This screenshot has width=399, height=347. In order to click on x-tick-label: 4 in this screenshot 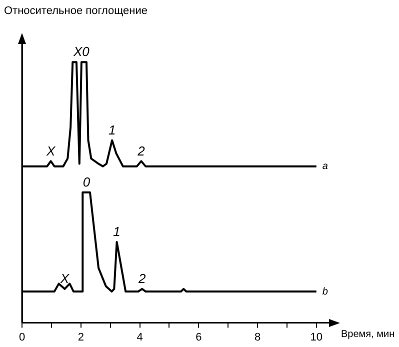, I will do `click(139, 337)`.